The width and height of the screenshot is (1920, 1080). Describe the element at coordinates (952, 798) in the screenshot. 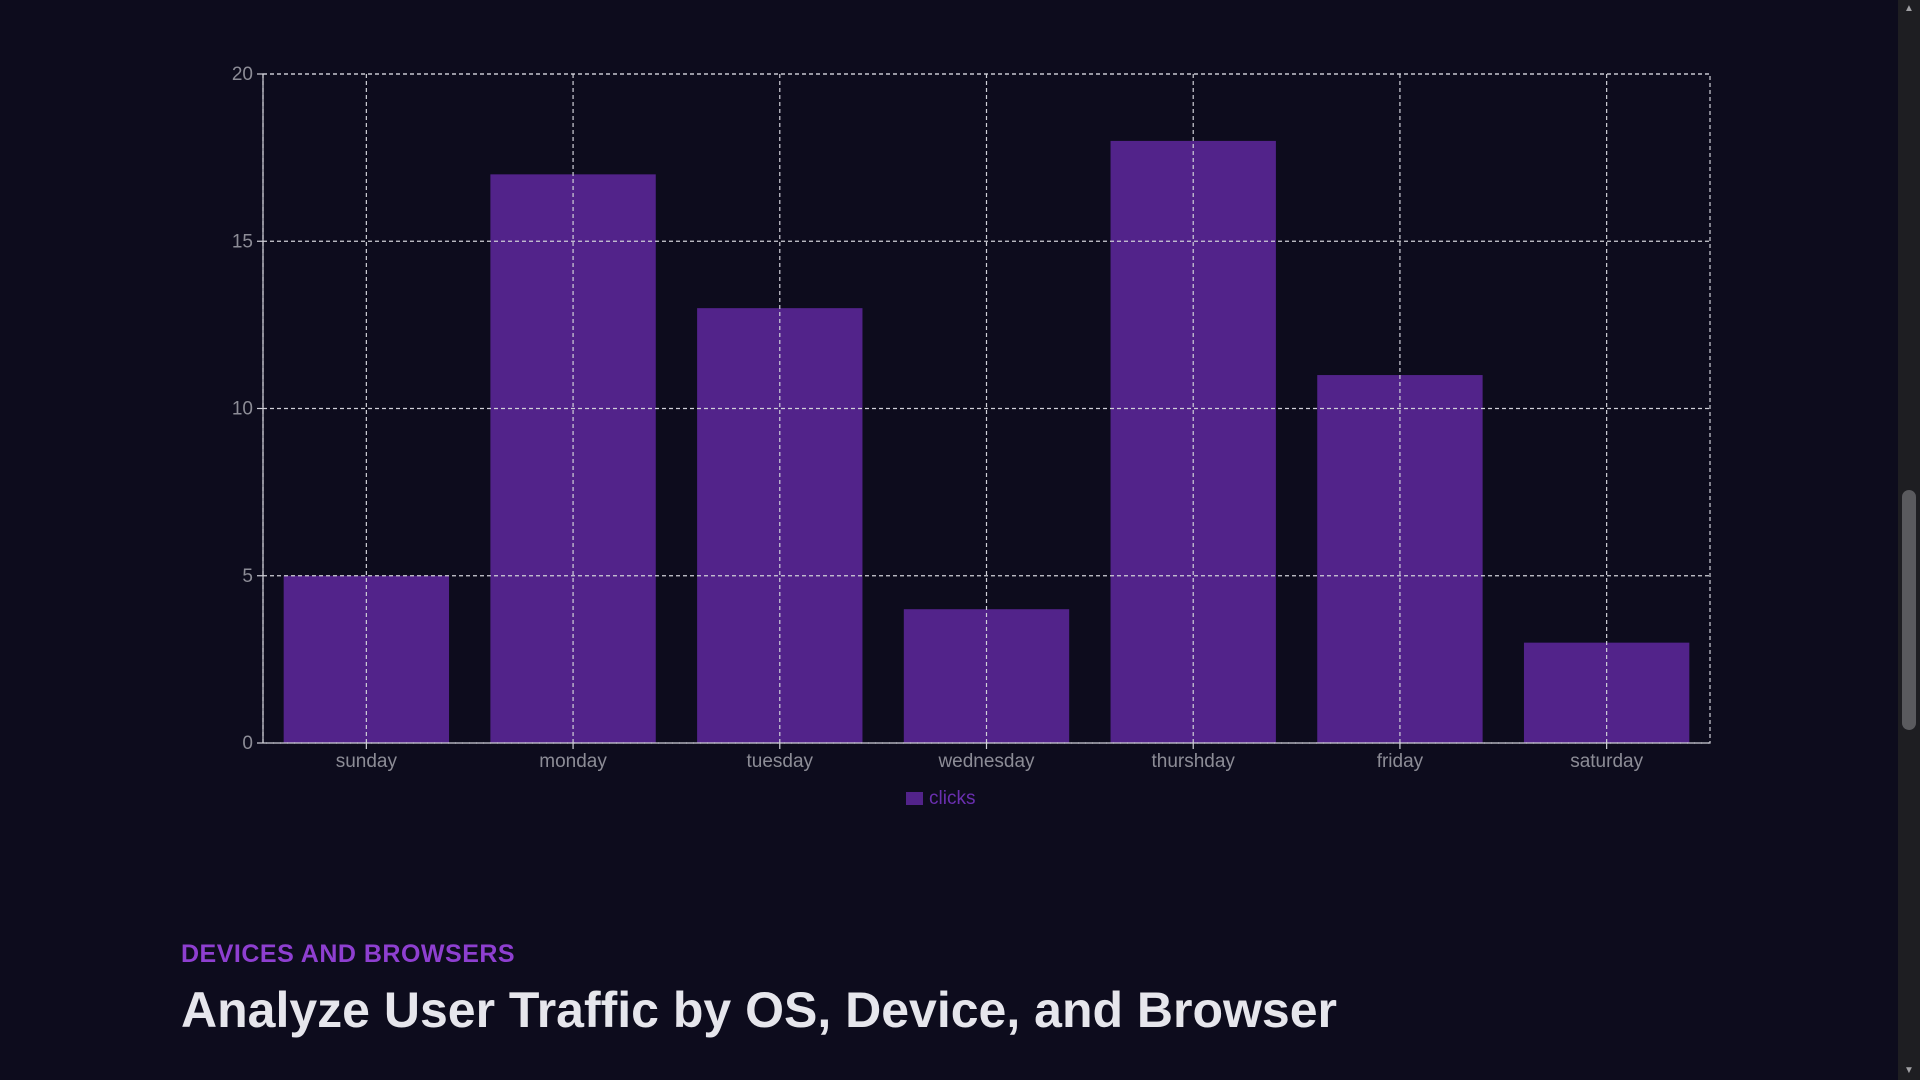

I see `legend-label-clicks: clicks` at that location.